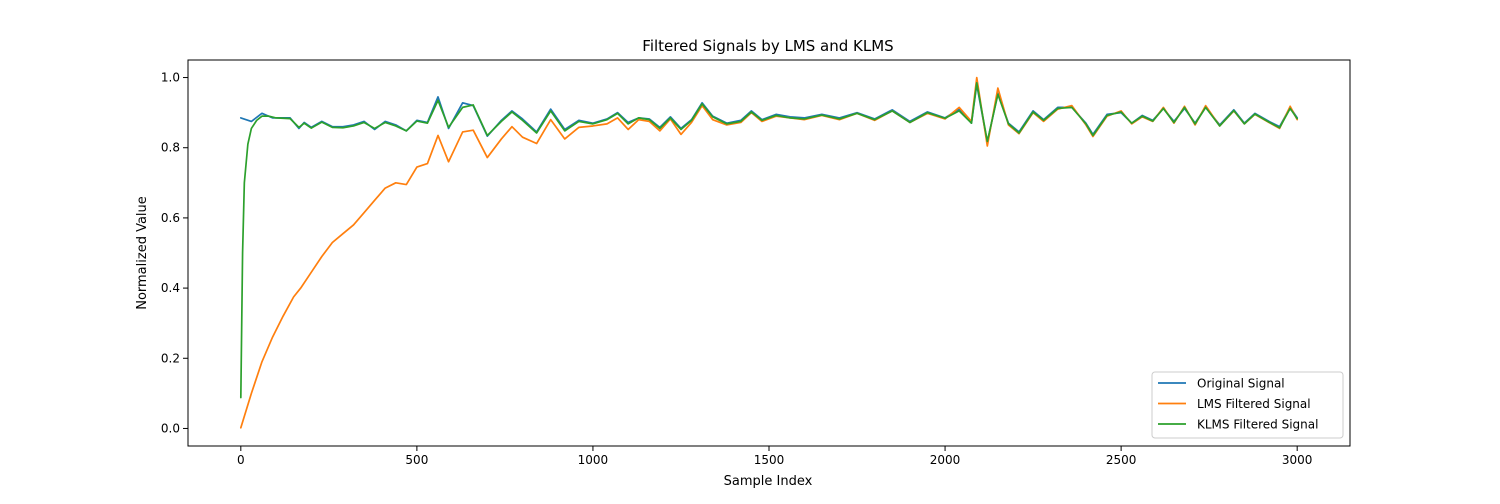  Describe the element at coordinates (241, 460) in the screenshot. I see `x-tick-label: 0` at that location.